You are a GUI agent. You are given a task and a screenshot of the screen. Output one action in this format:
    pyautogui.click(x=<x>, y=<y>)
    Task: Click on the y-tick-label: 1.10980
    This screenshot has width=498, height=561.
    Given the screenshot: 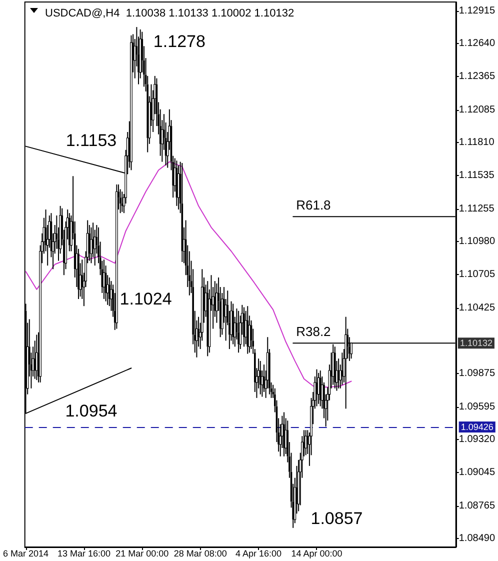 What is the action you would take?
    pyautogui.click(x=477, y=242)
    